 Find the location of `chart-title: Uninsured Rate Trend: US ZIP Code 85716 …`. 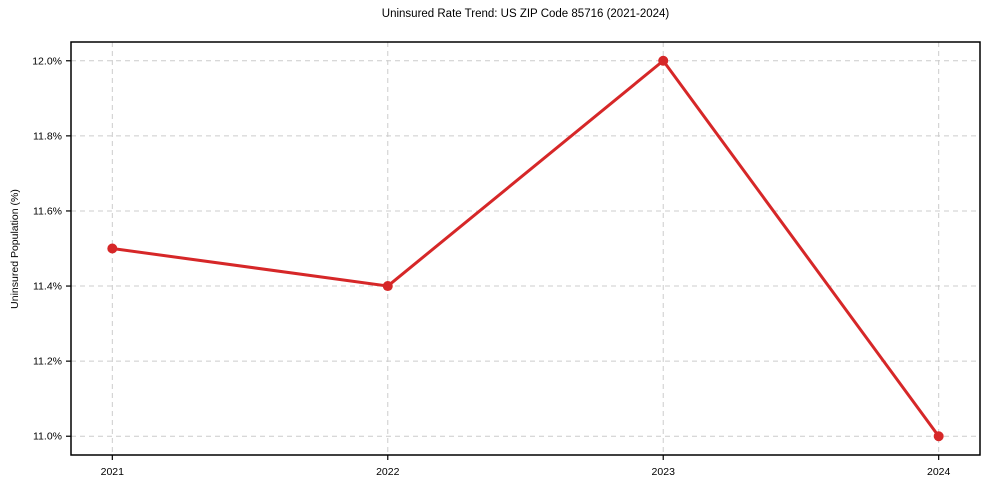

chart-title: Uninsured Rate Trend: US ZIP Code 85716 … is located at coordinates (525, 14).